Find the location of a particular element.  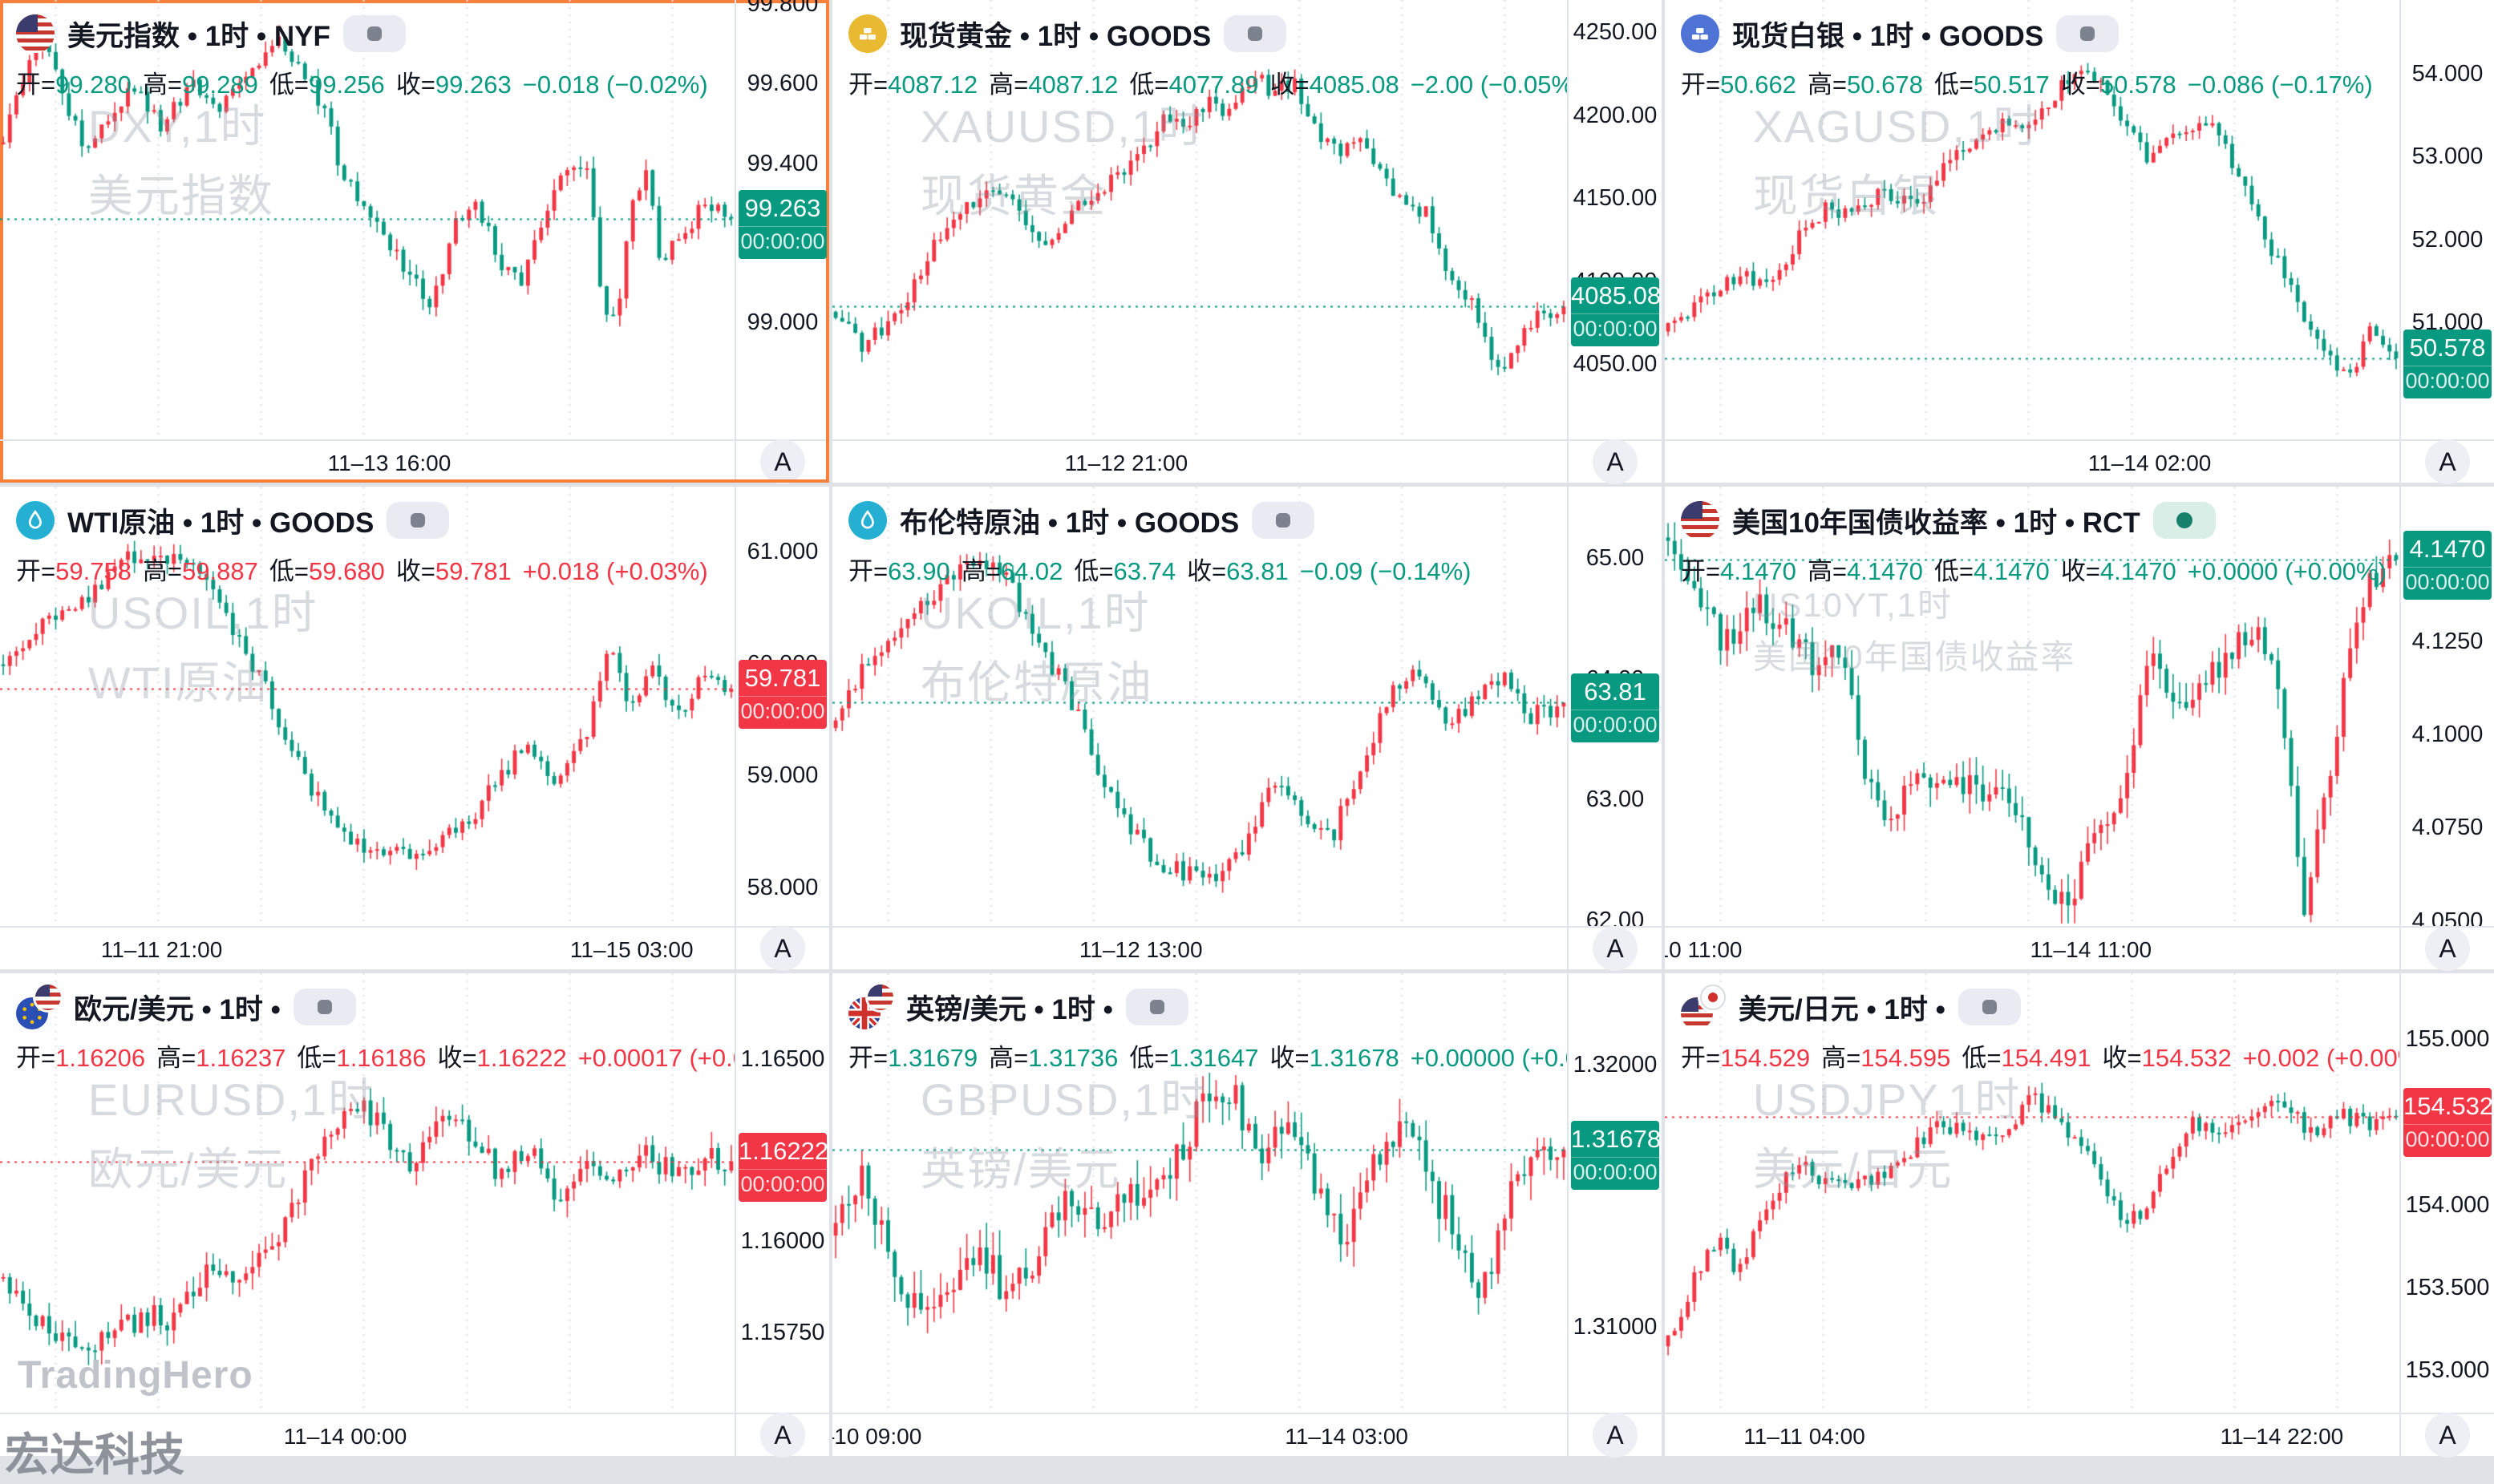

price-axis: 4.1470 00:00:00 4.1250 4.1000 4.0750 4.0500 is located at coordinates (2446, 706).